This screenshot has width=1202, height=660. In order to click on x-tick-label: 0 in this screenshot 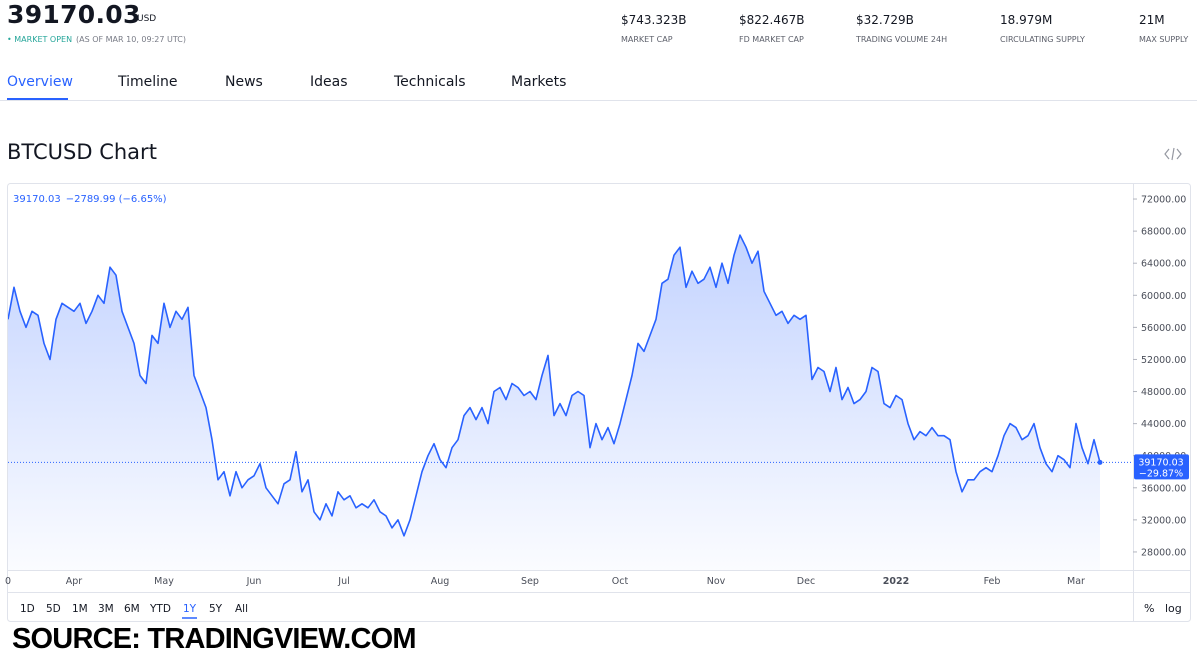, I will do `click(8, 581)`.